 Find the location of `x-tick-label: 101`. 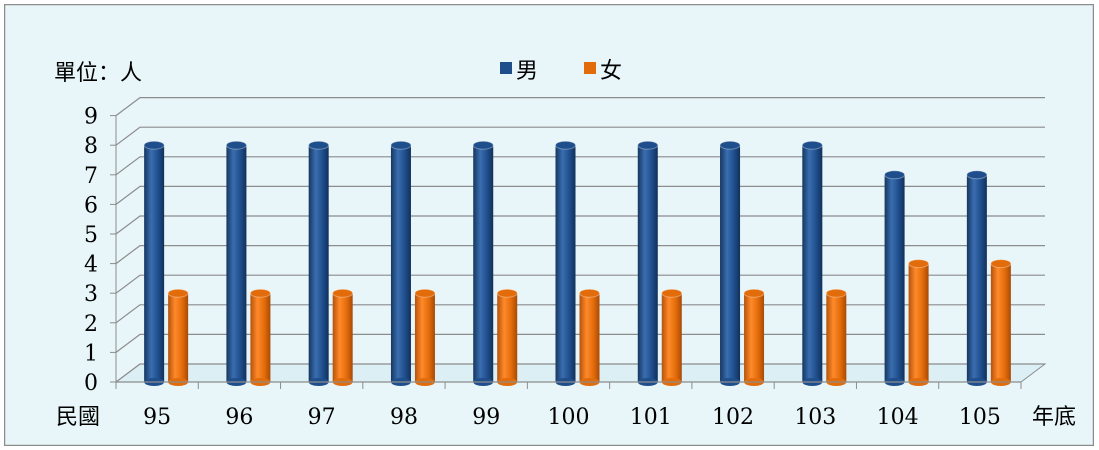

x-tick-label: 101 is located at coordinates (651, 417).